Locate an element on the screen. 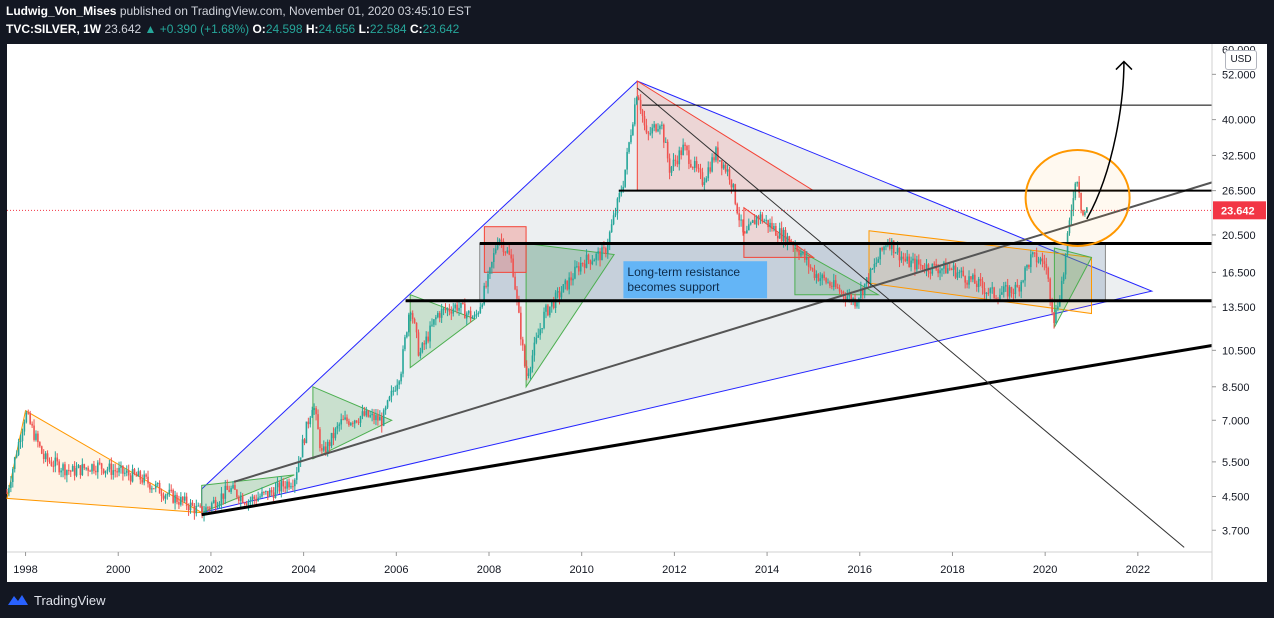  time-tick-label: 2010 is located at coordinates (581, 570).